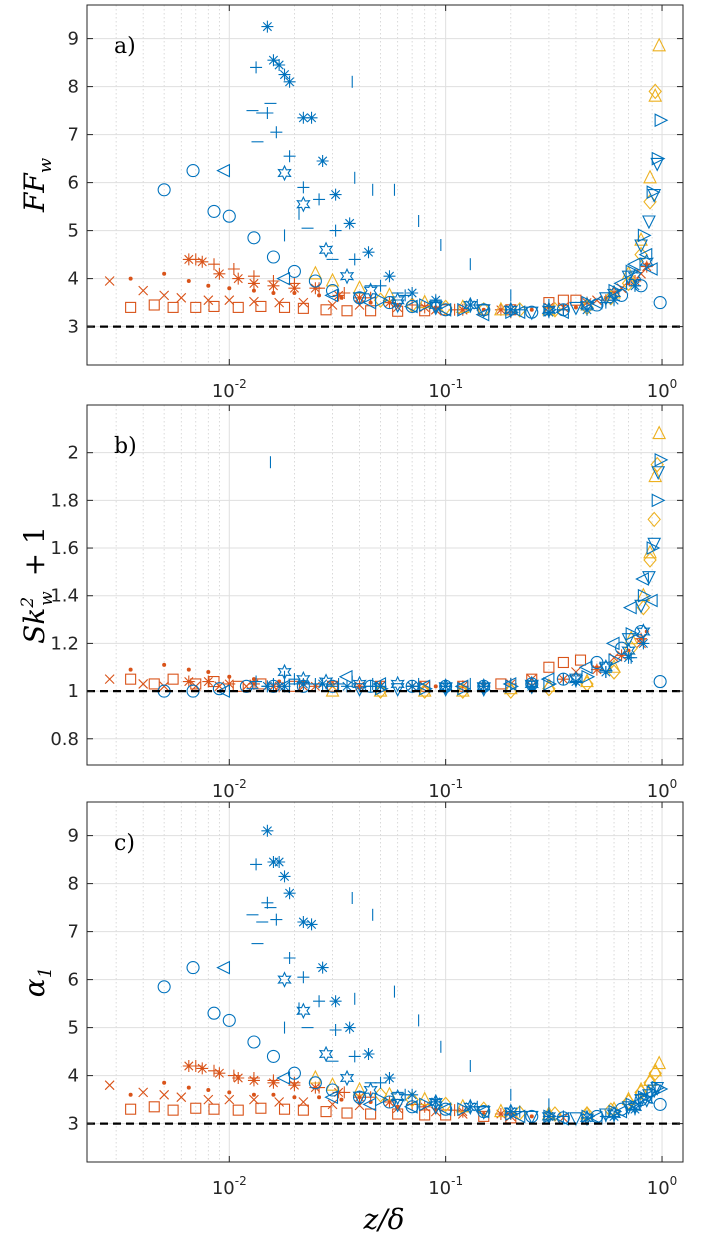  What do you see at coordinates (37, 982) in the screenshot?
I see `y-axis-label: α1` at bounding box center [37, 982].